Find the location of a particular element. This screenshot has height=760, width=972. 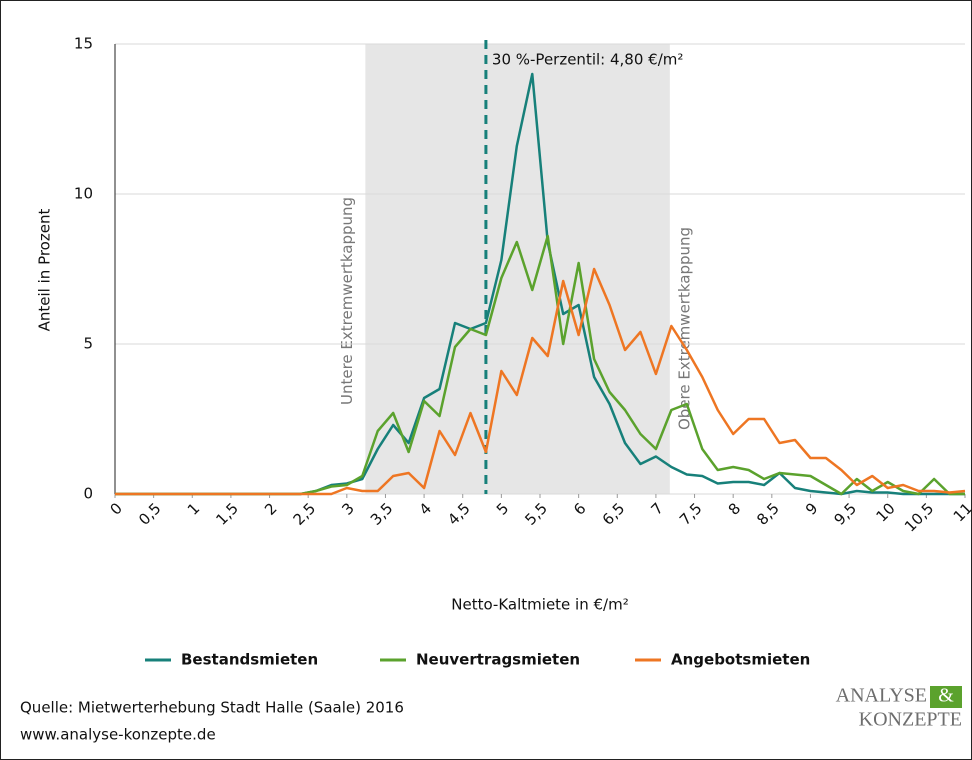

logo: & is located at coordinates (946, 696).